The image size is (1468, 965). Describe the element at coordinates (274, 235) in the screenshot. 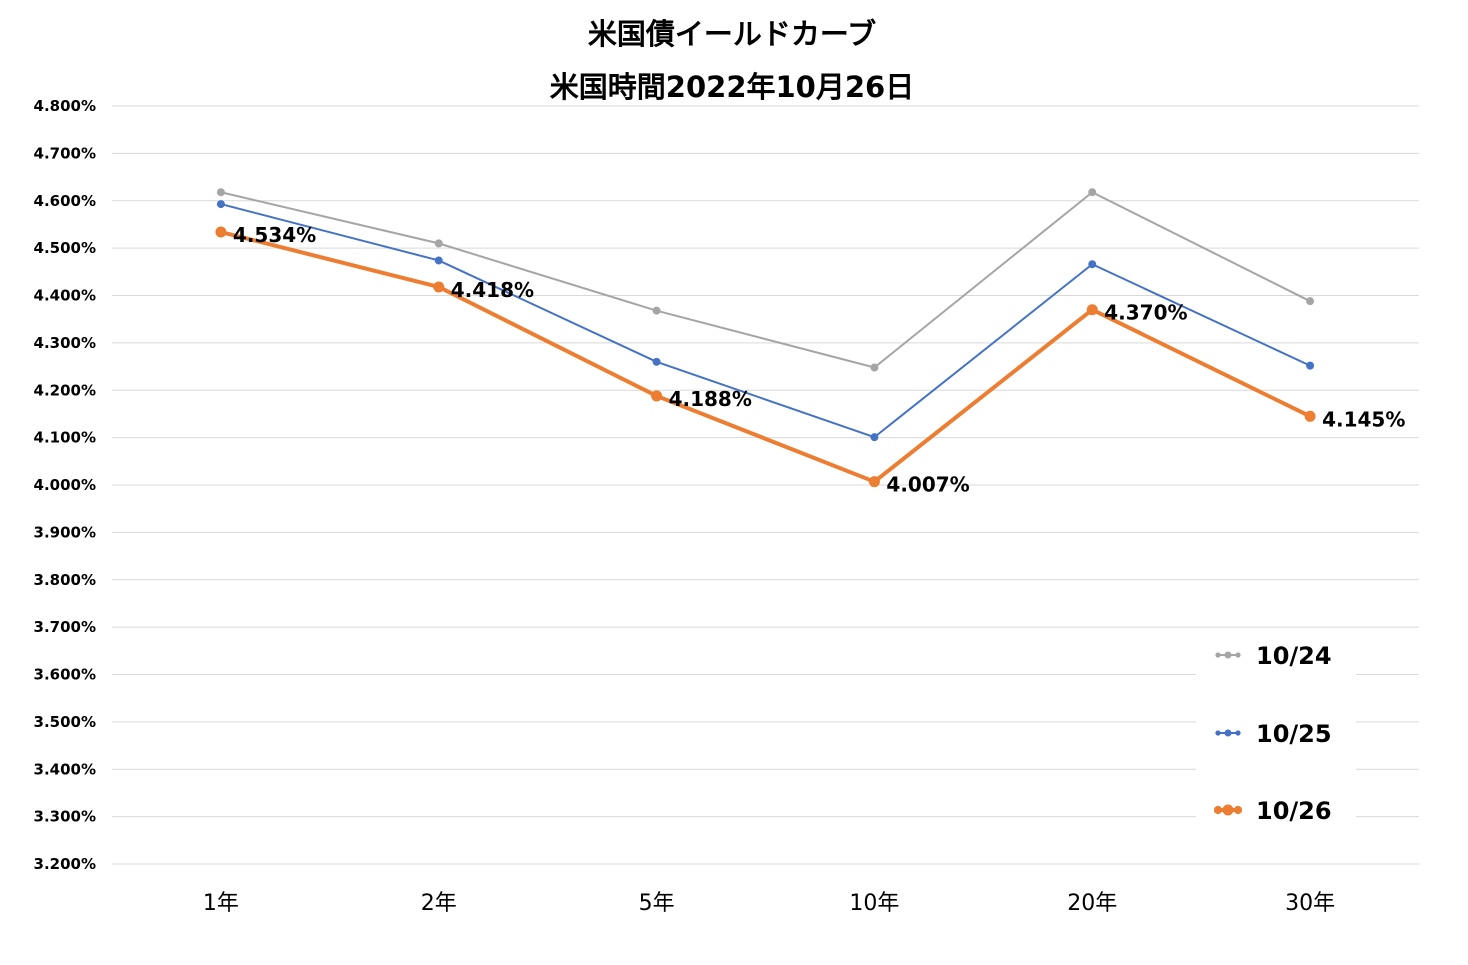

I see `data-label: 4.534%` at that location.